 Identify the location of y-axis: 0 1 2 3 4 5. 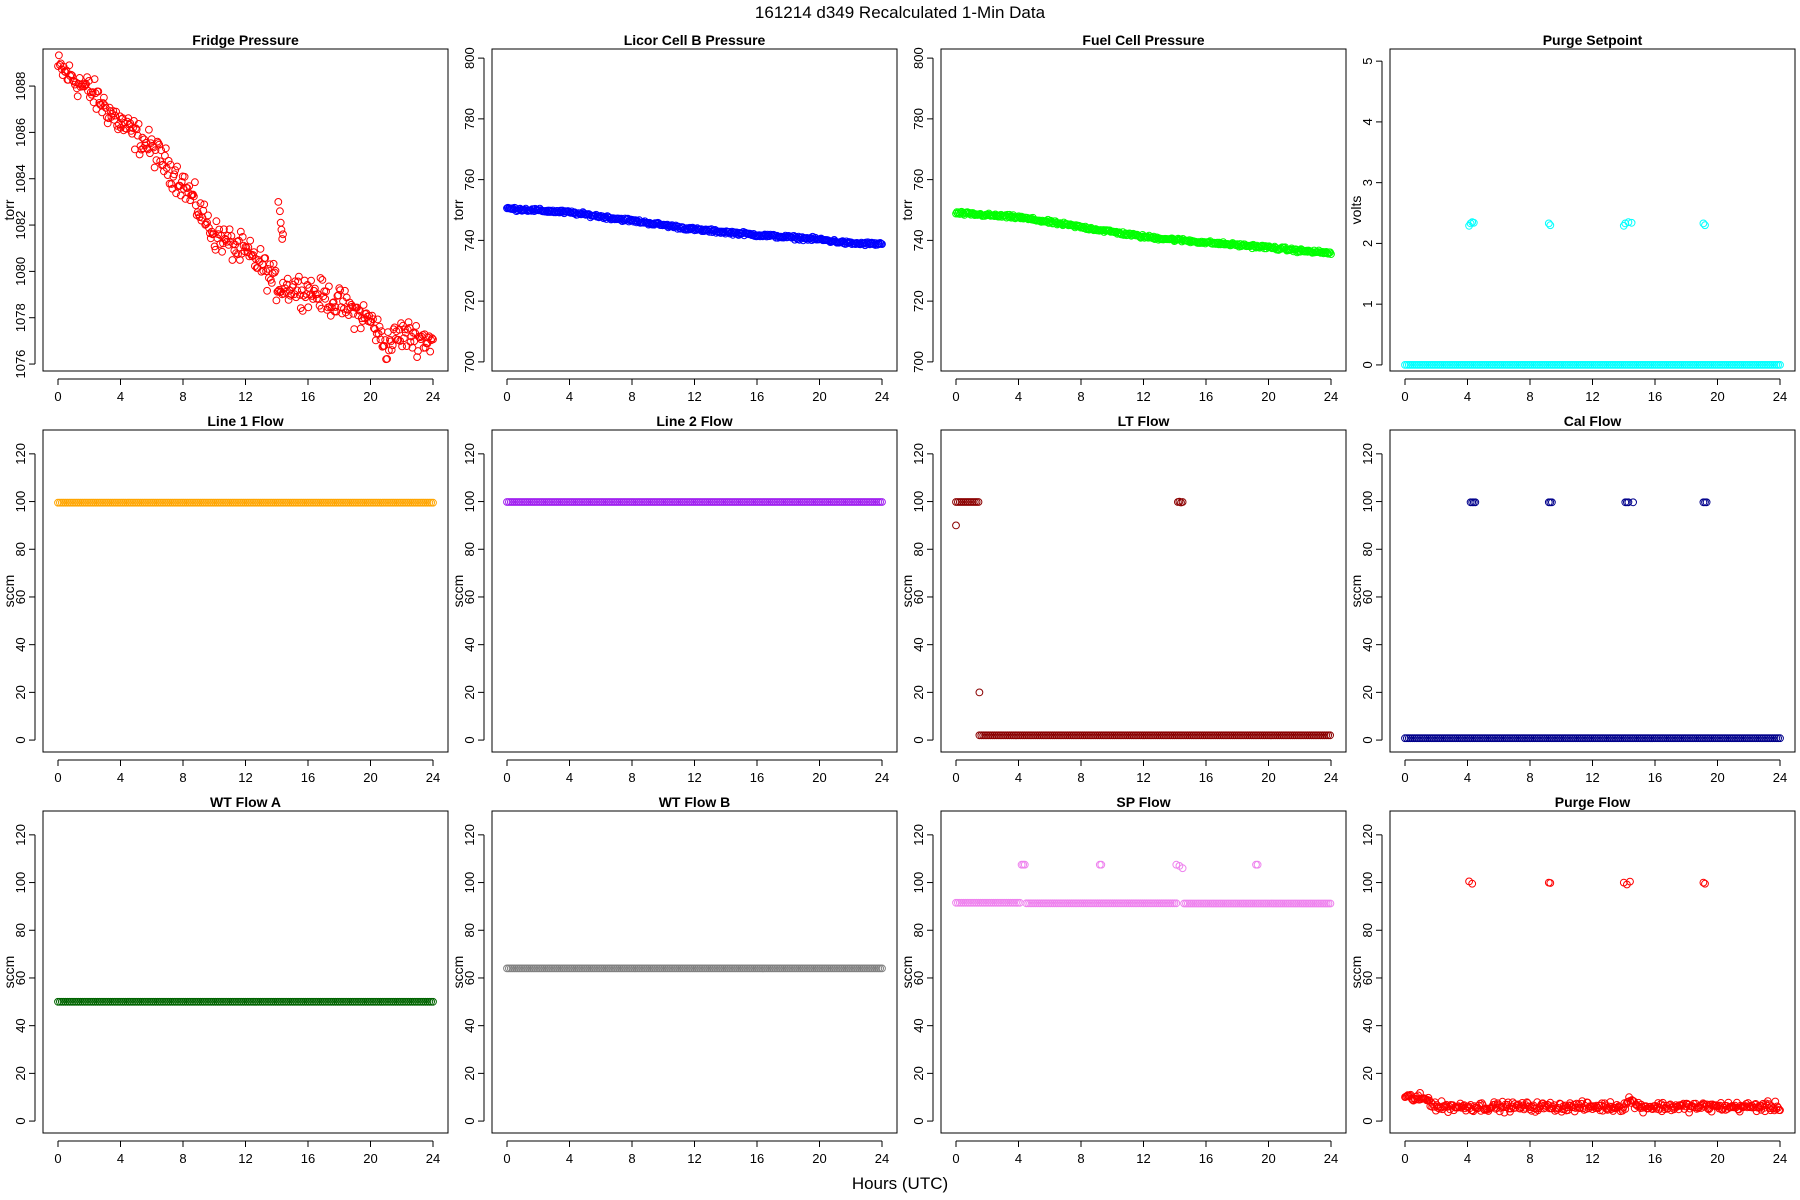
(1371, 213).